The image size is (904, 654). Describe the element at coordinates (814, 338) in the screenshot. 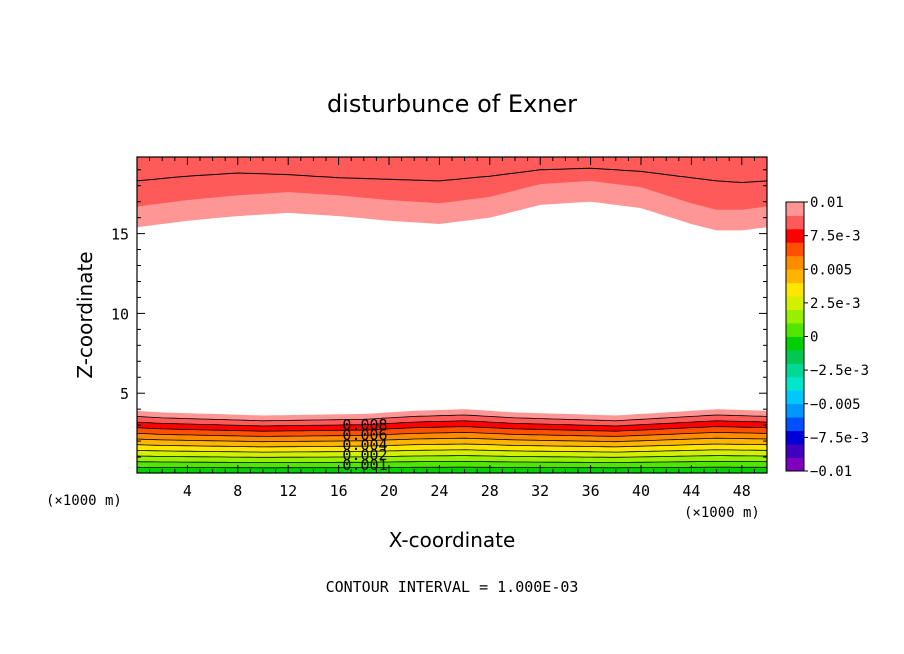

I see `colorbar-label: 0` at that location.